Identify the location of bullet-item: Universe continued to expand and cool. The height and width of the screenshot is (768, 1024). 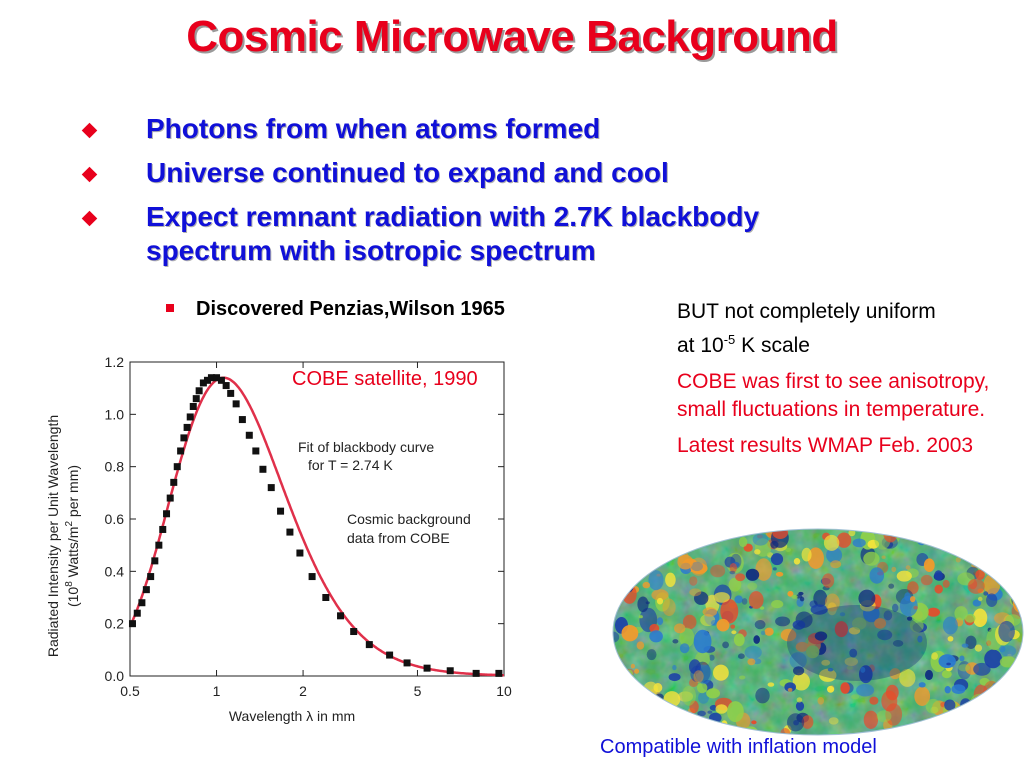
(528, 173).